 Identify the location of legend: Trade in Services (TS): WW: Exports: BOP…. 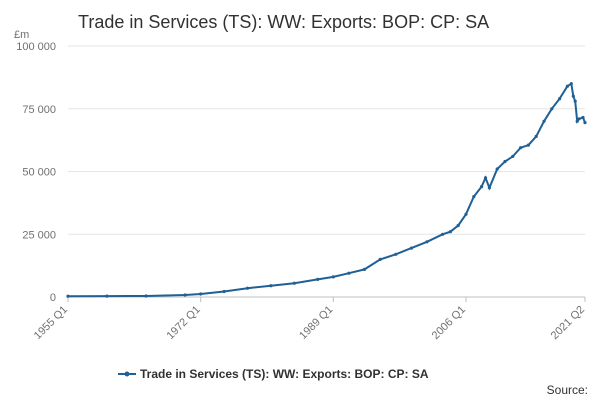
(273, 374).